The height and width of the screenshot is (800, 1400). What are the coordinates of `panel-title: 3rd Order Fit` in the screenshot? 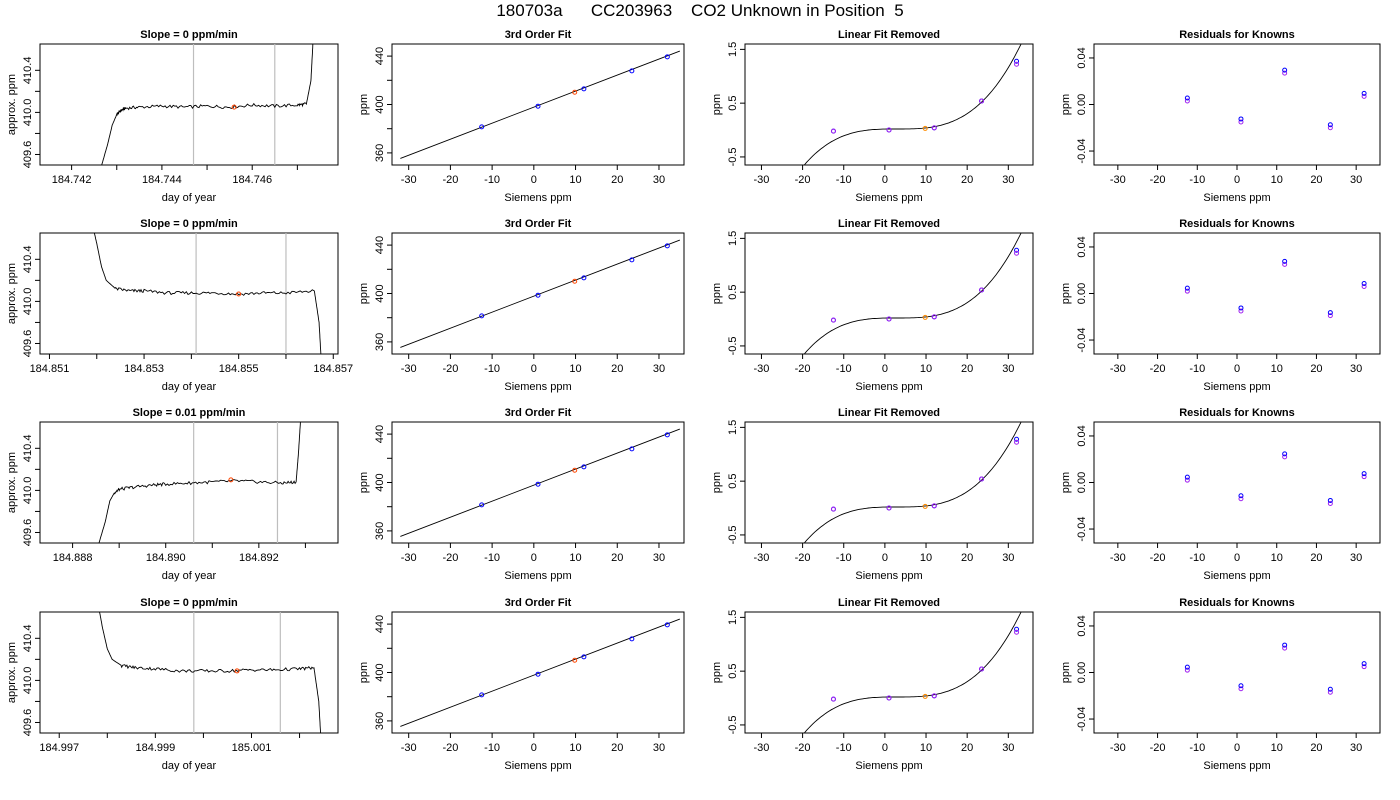 It's located at (538, 603).